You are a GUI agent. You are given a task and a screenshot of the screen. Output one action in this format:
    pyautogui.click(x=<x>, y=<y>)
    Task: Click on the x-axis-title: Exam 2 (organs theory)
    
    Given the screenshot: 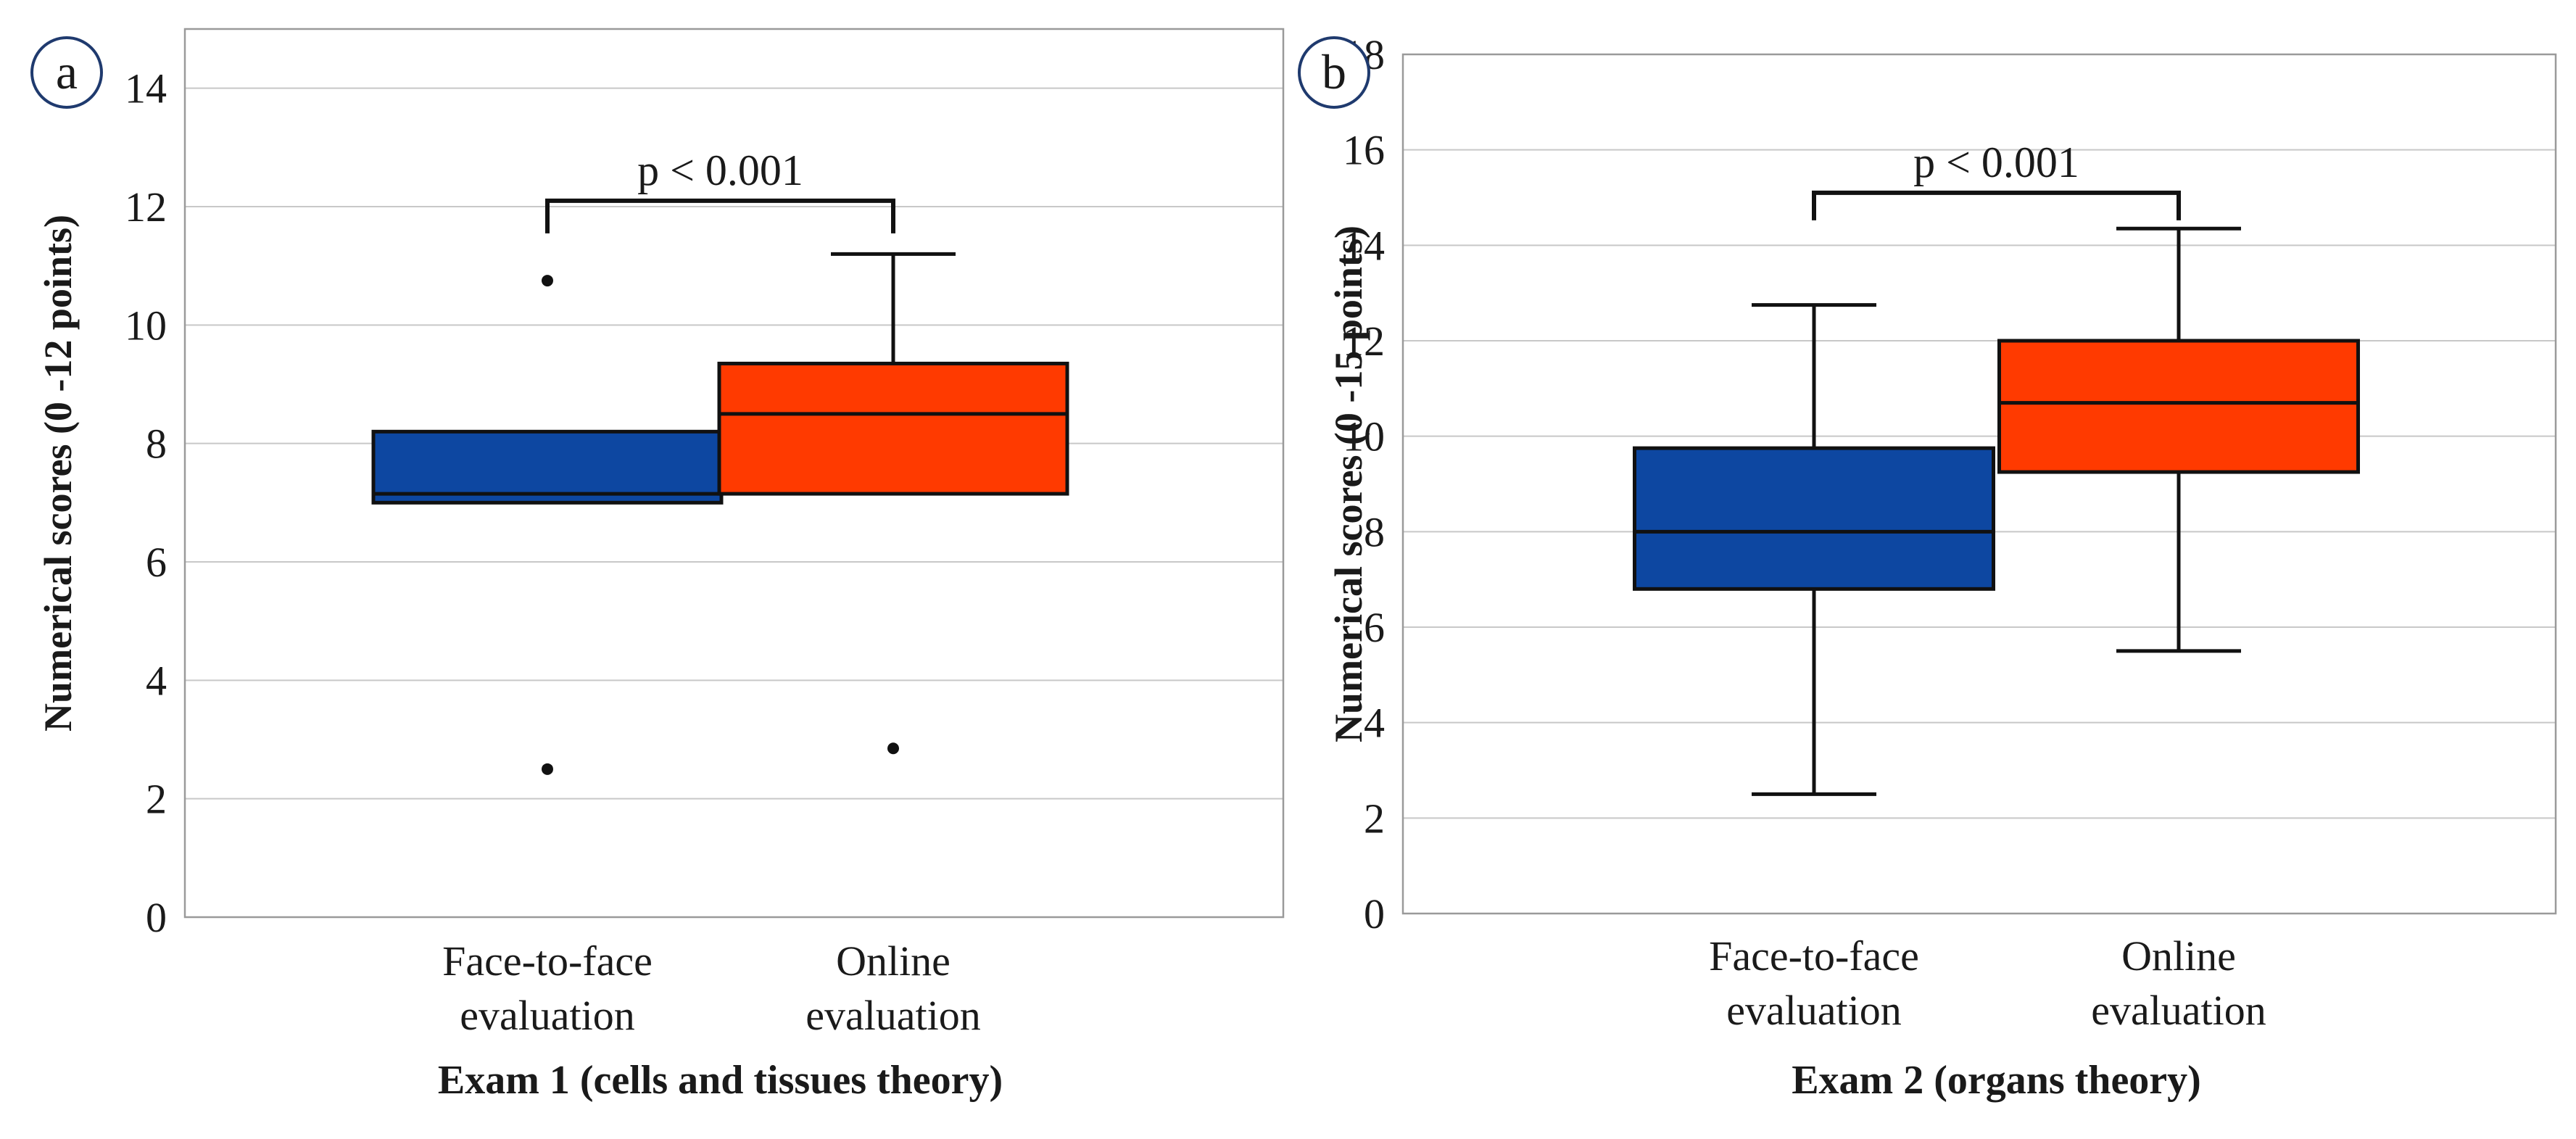 What is the action you would take?
    pyautogui.click(x=1997, y=1080)
    